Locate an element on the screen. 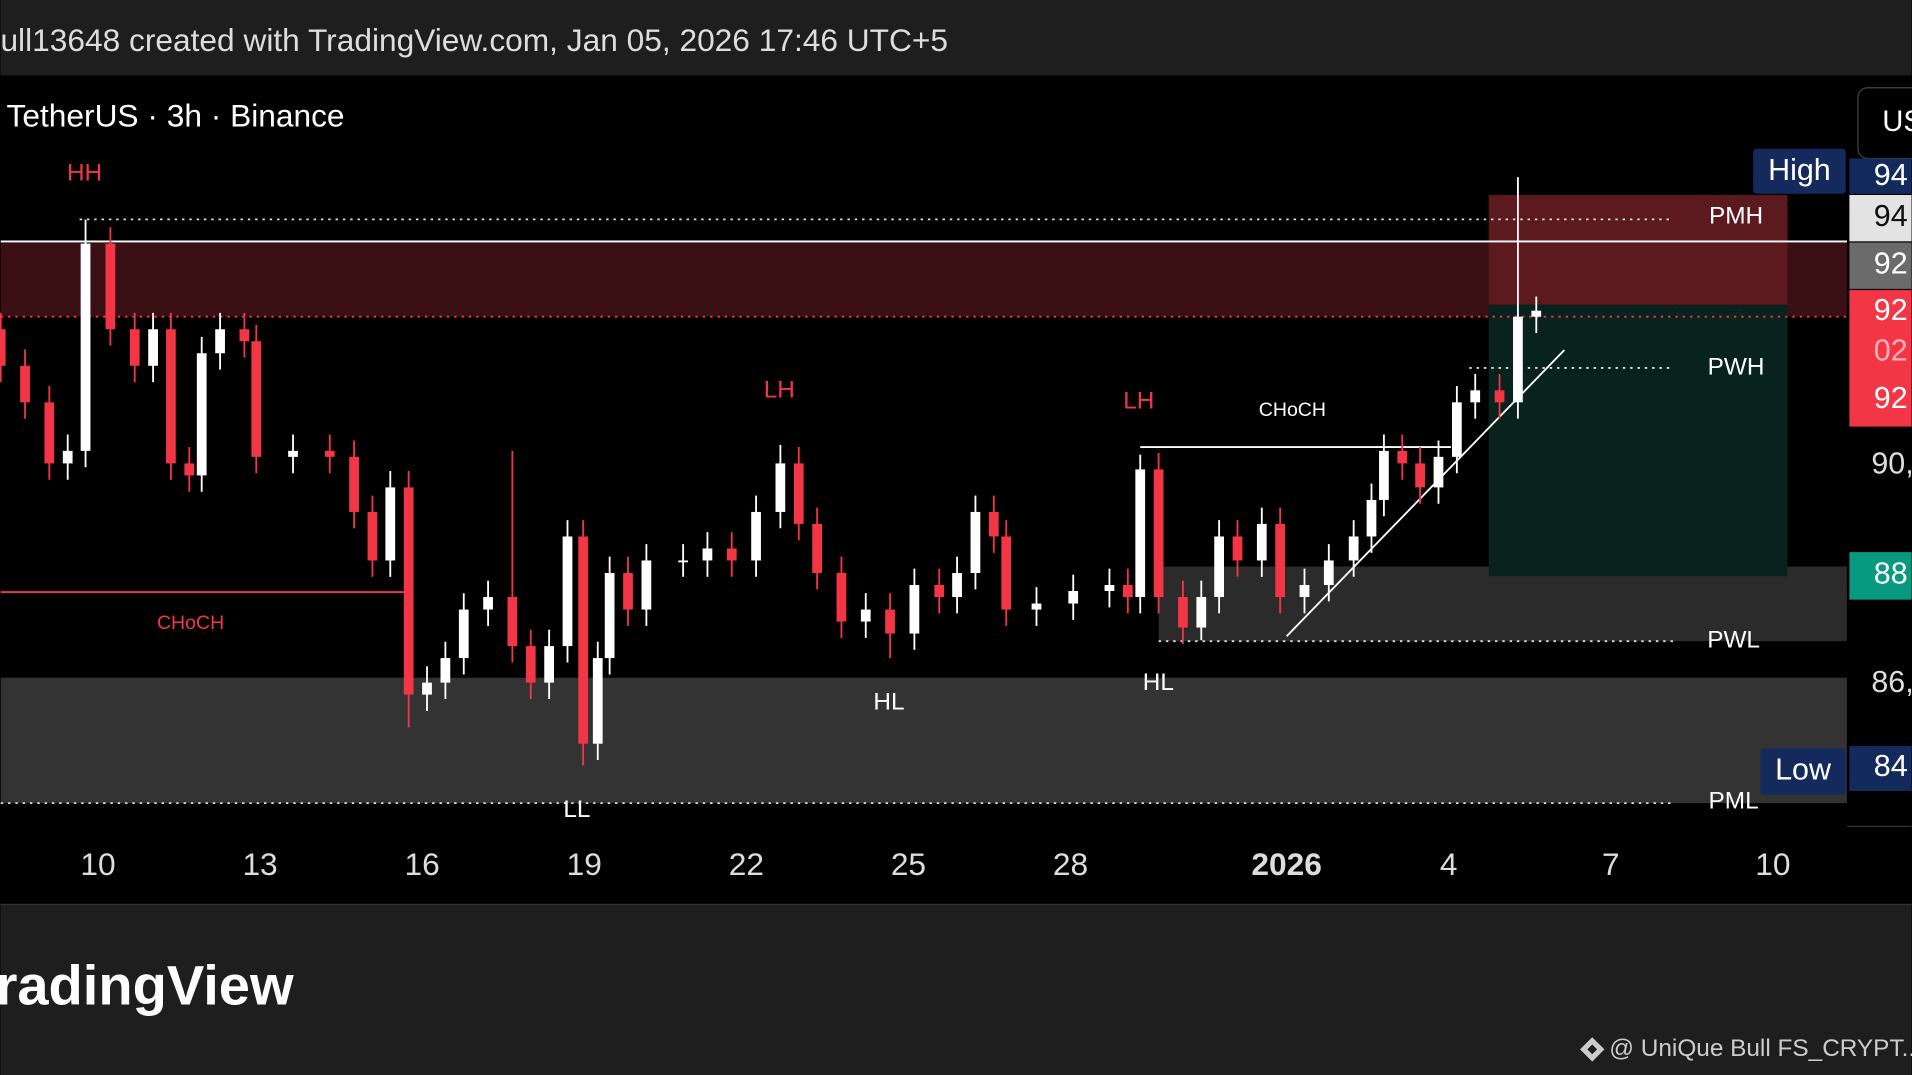 Image resolution: width=1912 pixels, height=1075 pixels. structure-label: CHoCH is located at coordinates (1292, 410).